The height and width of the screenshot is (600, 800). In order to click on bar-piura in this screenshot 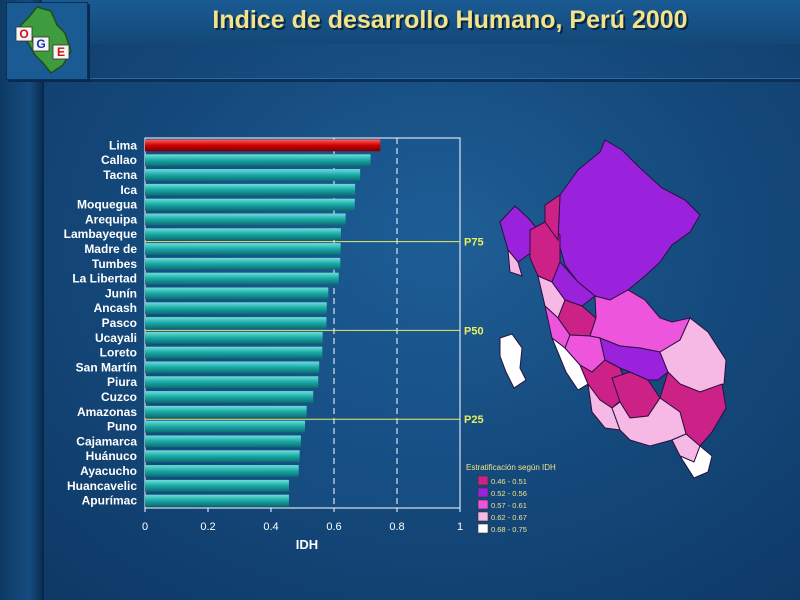, I will do `click(232, 382)`.